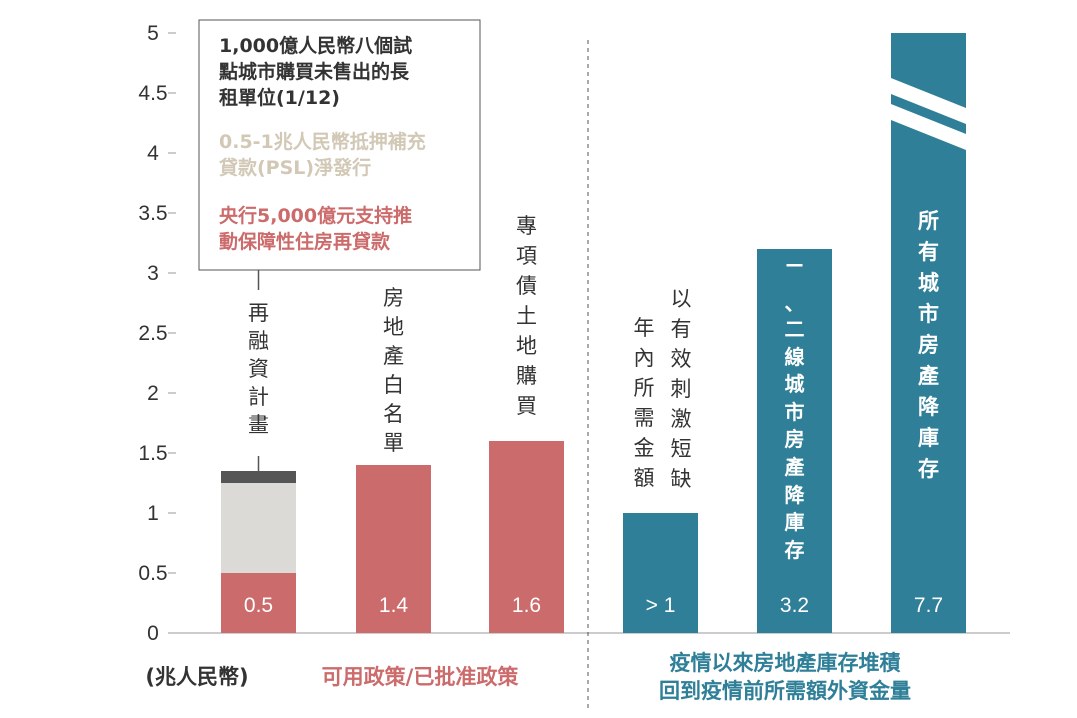 The image size is (1077, 718). What do you see at coordinates (526, 256) in the screenshot?
I see `category-char: 項` at bounding box center [526, 256].